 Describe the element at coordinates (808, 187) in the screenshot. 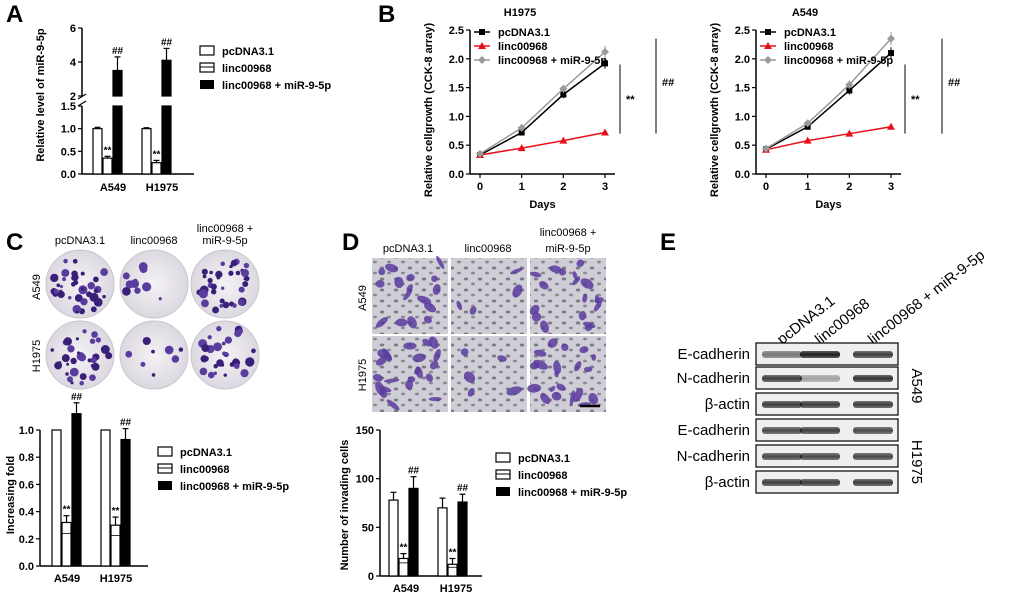

I see `x-tick-label: 1` at that location.